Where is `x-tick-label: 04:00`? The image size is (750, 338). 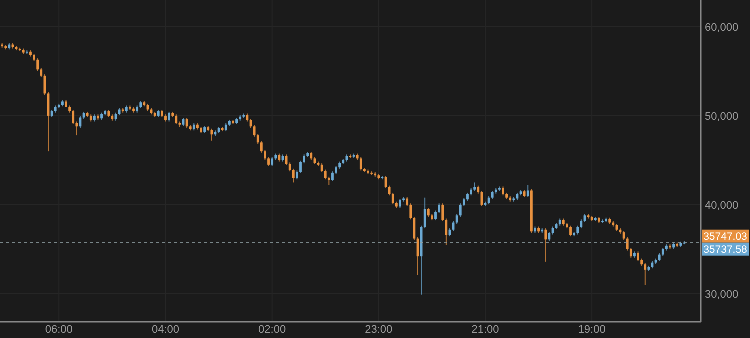 x-tick-label: 04:00 is located at coordinates (166, 330).